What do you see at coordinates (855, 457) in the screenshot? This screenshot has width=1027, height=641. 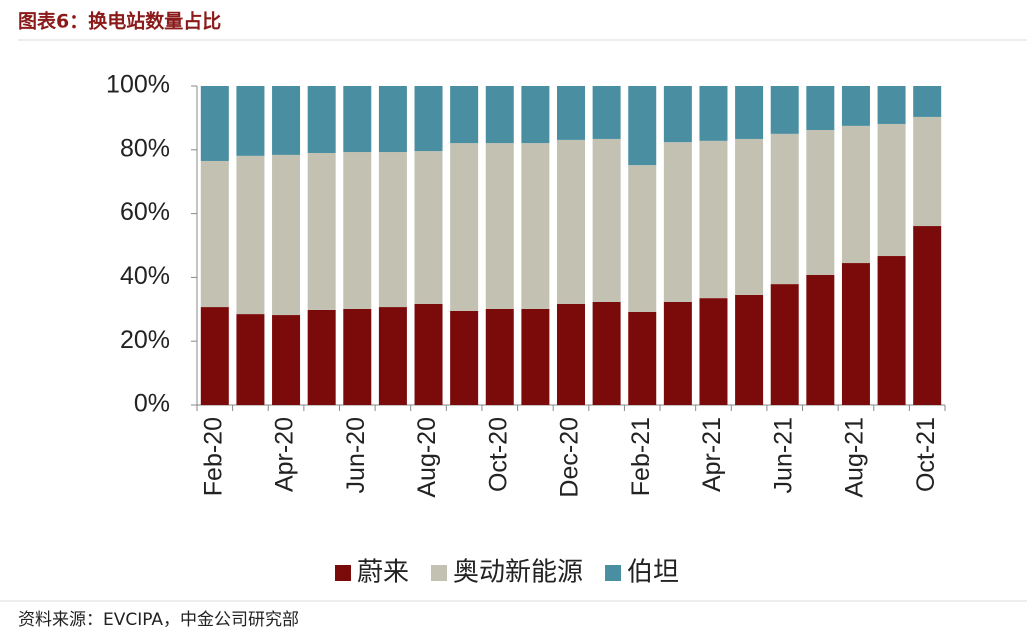 I see `x-tick-label: Aug-21` at bounding box center [855, 457].